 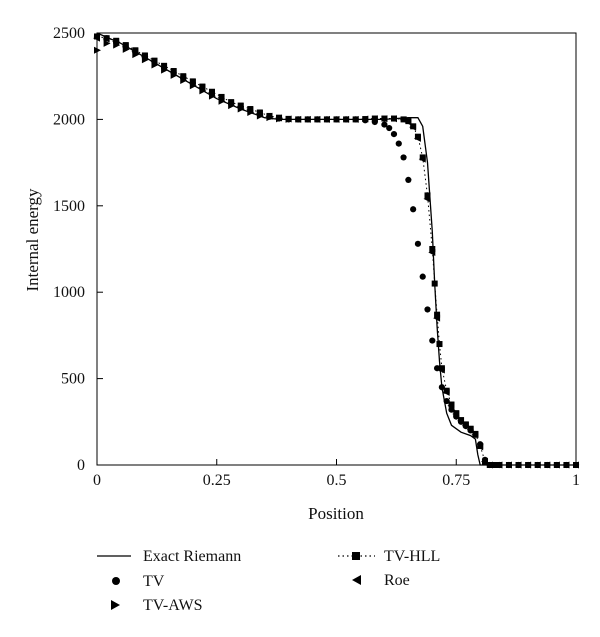 What do you see at coordinates (172, 605) in the screenshot?
I see `legend-label-tv-aws: TV-AWS` at bounding box center [172, 605].